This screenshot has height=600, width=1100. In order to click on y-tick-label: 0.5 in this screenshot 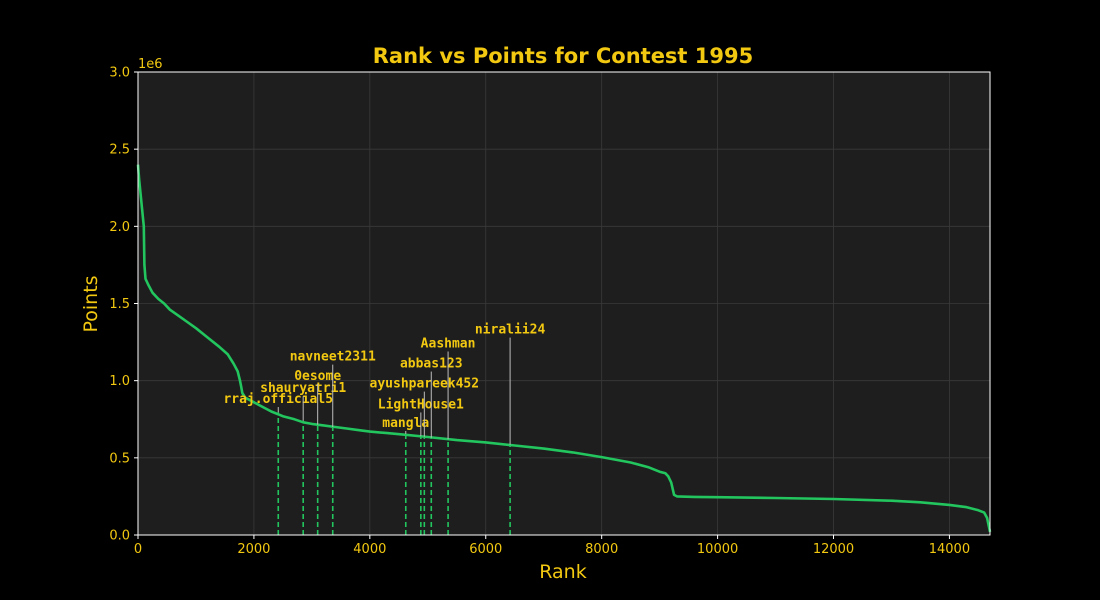, I will do `click(119, 458)`.